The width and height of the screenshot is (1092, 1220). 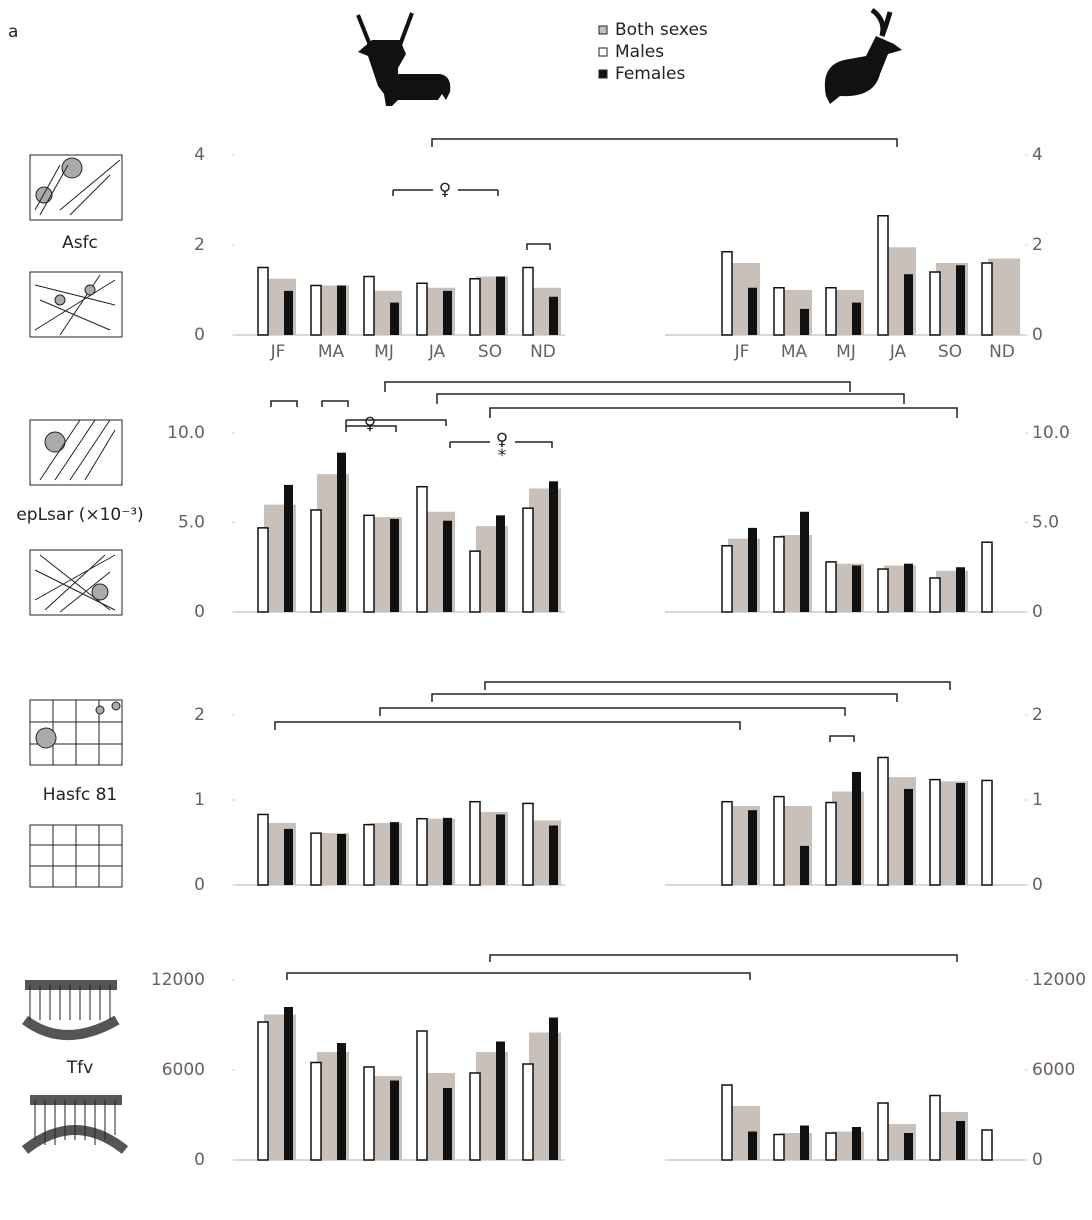 I want to click on panel-label: a, so click(x=13, y=32).